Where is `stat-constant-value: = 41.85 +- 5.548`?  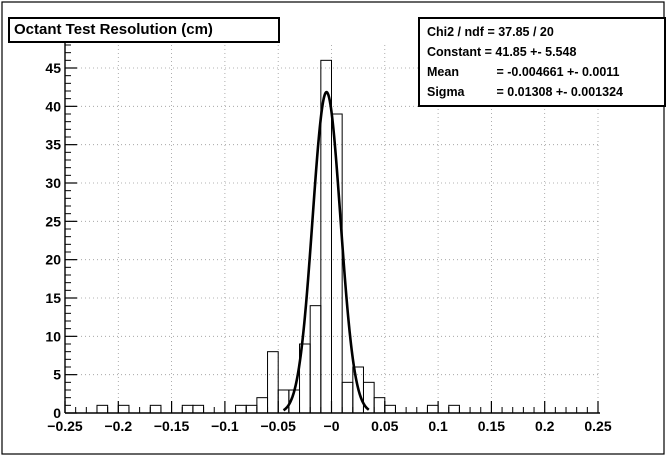
stat-constant-value: = 41.85 +- 5.548 is located at coordinates (530, 52).